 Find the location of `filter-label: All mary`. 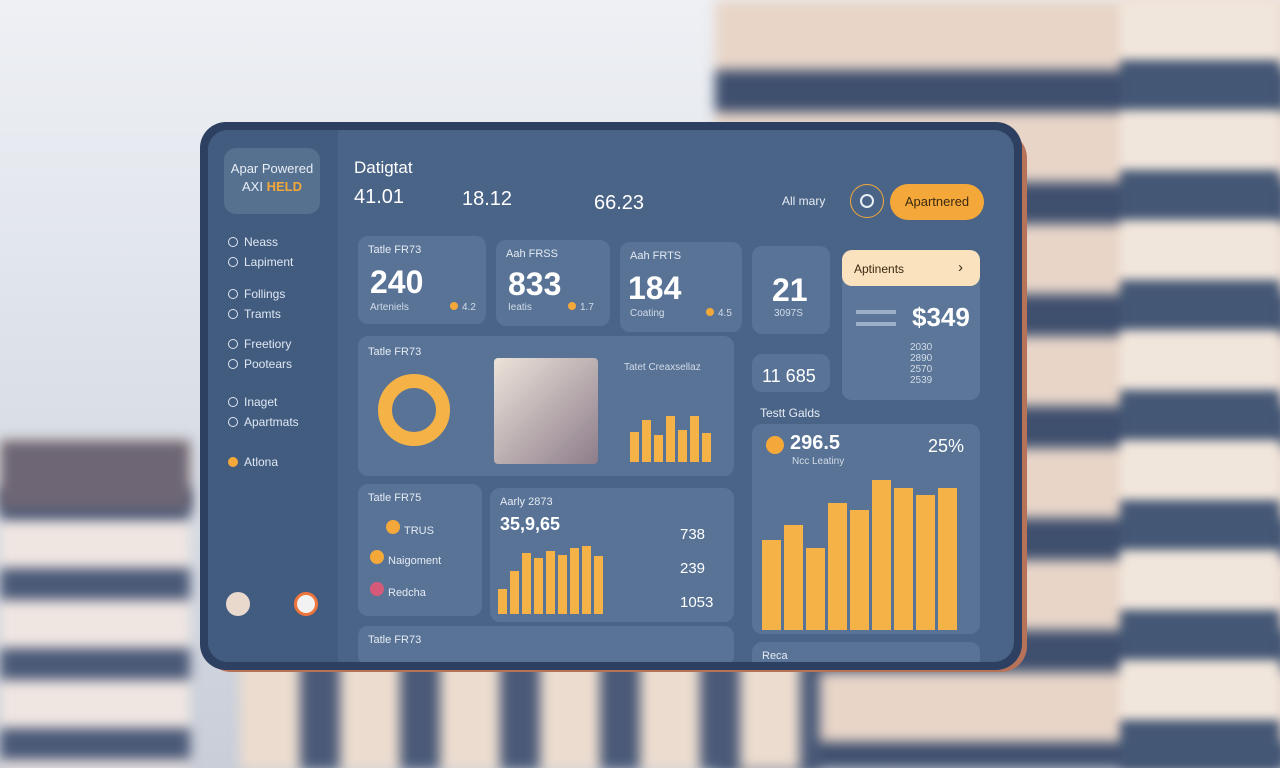

filter-label: All mary is located at coordinates (804, 201).